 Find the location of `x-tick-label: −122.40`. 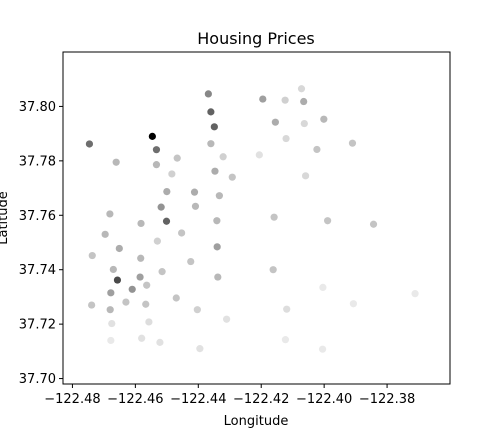

x-tick-label: −122.40 is located at coordinates (324, 399).